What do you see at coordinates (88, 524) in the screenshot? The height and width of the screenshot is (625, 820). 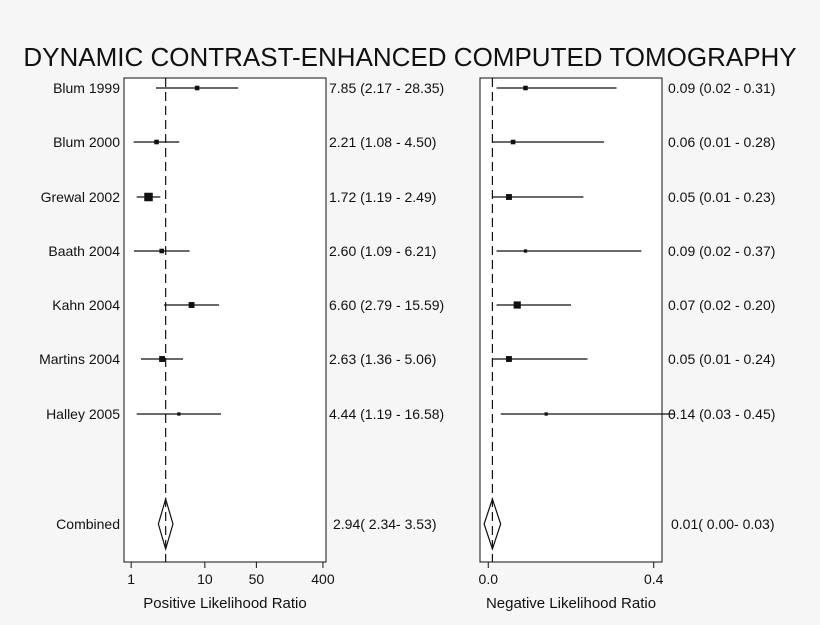 I see `combined-label: Combined` at bounding box center [88, 524].